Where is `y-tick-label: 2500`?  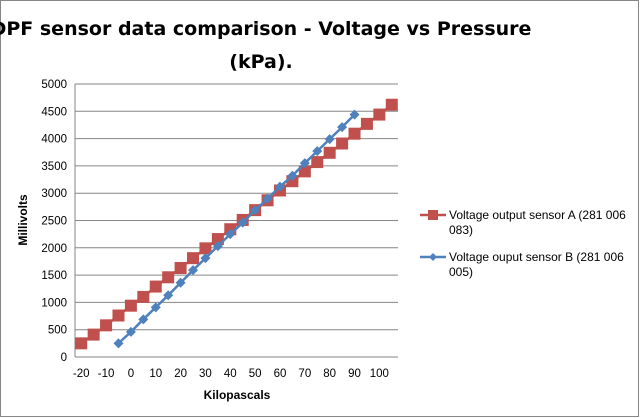 y-tick-label: 2500 is located at coordinates (54, 222).